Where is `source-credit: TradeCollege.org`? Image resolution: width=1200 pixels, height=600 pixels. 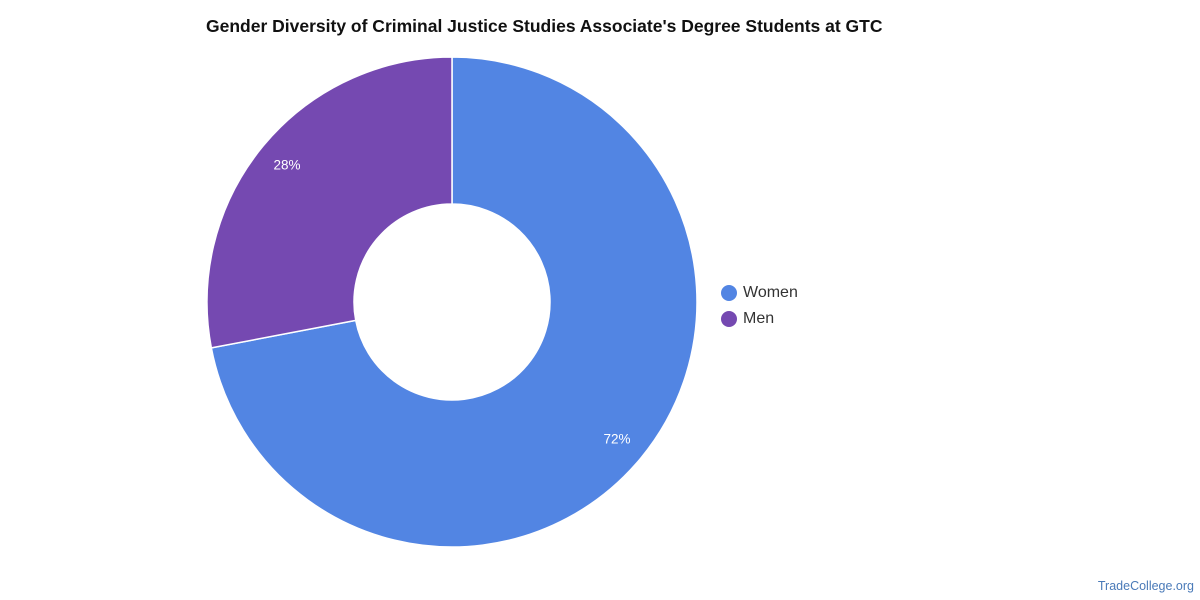 source-credit: TradeCollege.org is located at coordinates (1145, 586).